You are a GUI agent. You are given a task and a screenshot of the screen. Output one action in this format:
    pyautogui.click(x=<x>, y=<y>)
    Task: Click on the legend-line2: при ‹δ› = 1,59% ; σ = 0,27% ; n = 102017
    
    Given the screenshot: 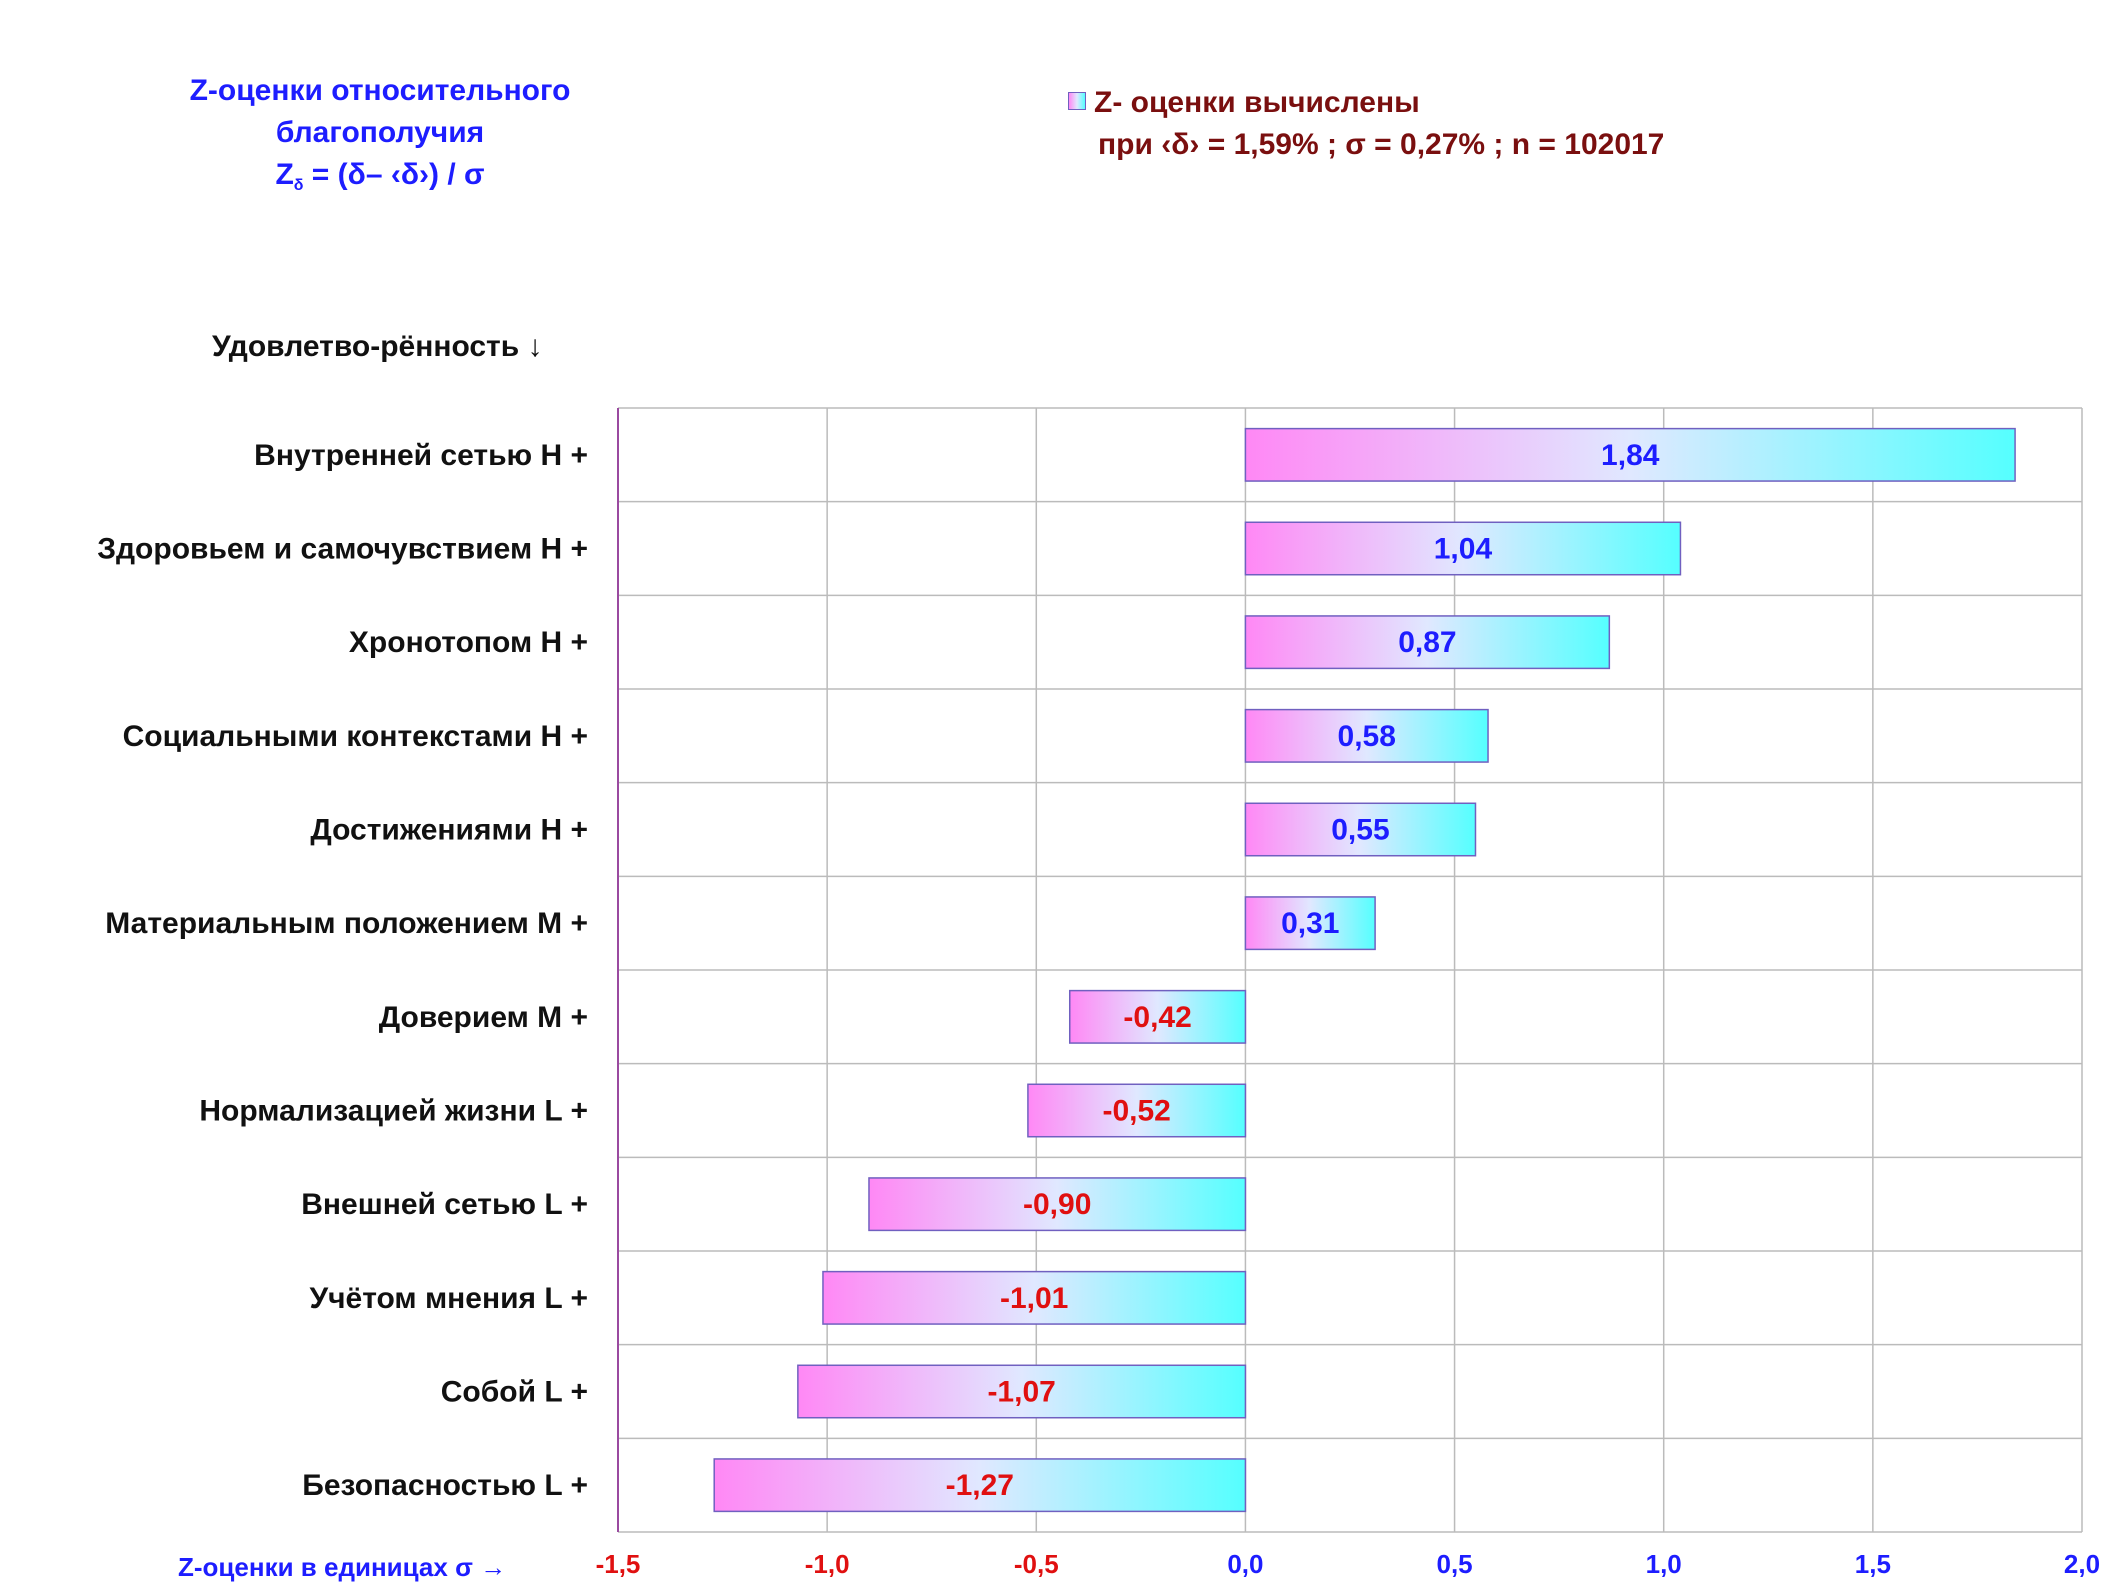 What is the action you would take?
    pyautogui.click(x=1381, y=144)
    